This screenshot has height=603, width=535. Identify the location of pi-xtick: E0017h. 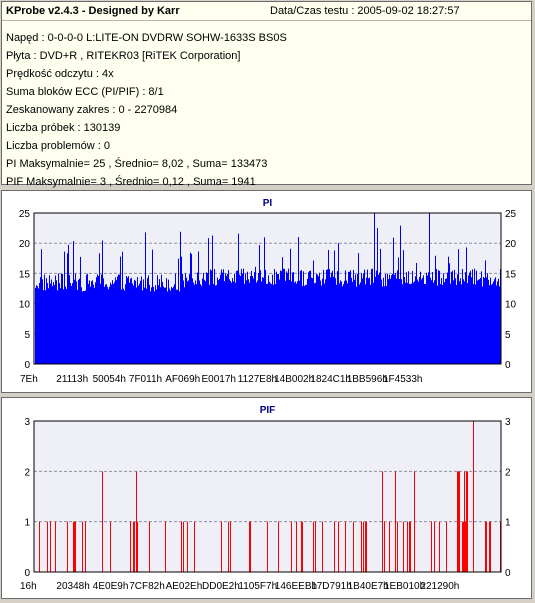
(219, 379).